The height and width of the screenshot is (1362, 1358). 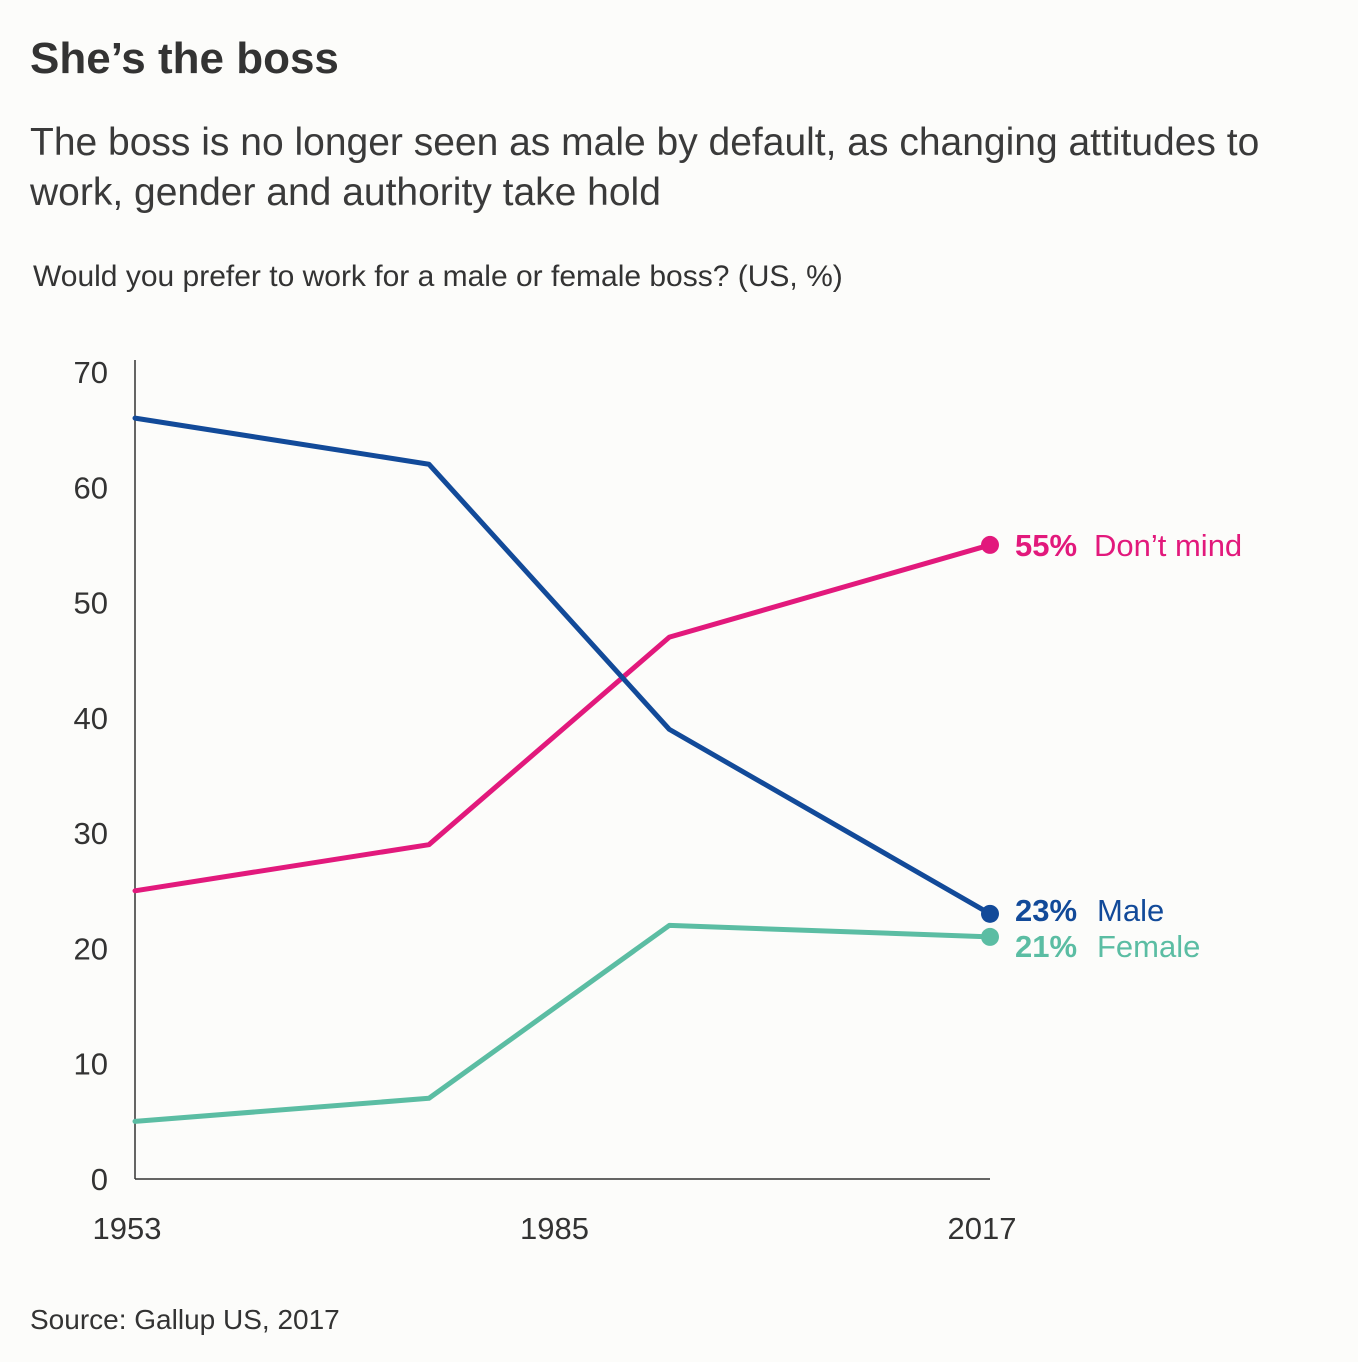 I want to click on y-tick-label: 0, so click(x=99, y=1179).